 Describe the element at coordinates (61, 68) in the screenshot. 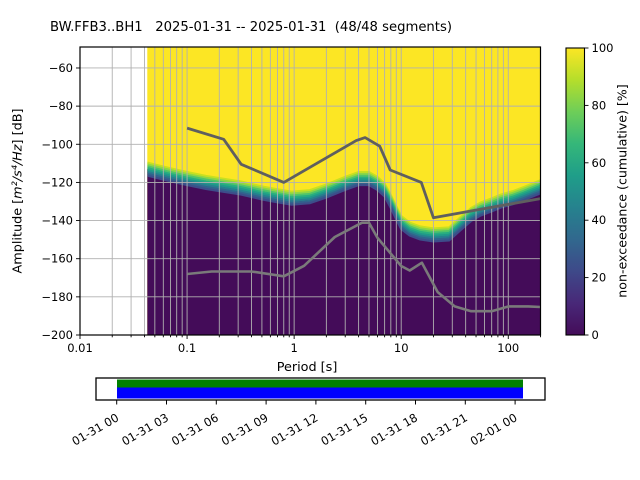

I see `y-tick-label: −60` at that location.